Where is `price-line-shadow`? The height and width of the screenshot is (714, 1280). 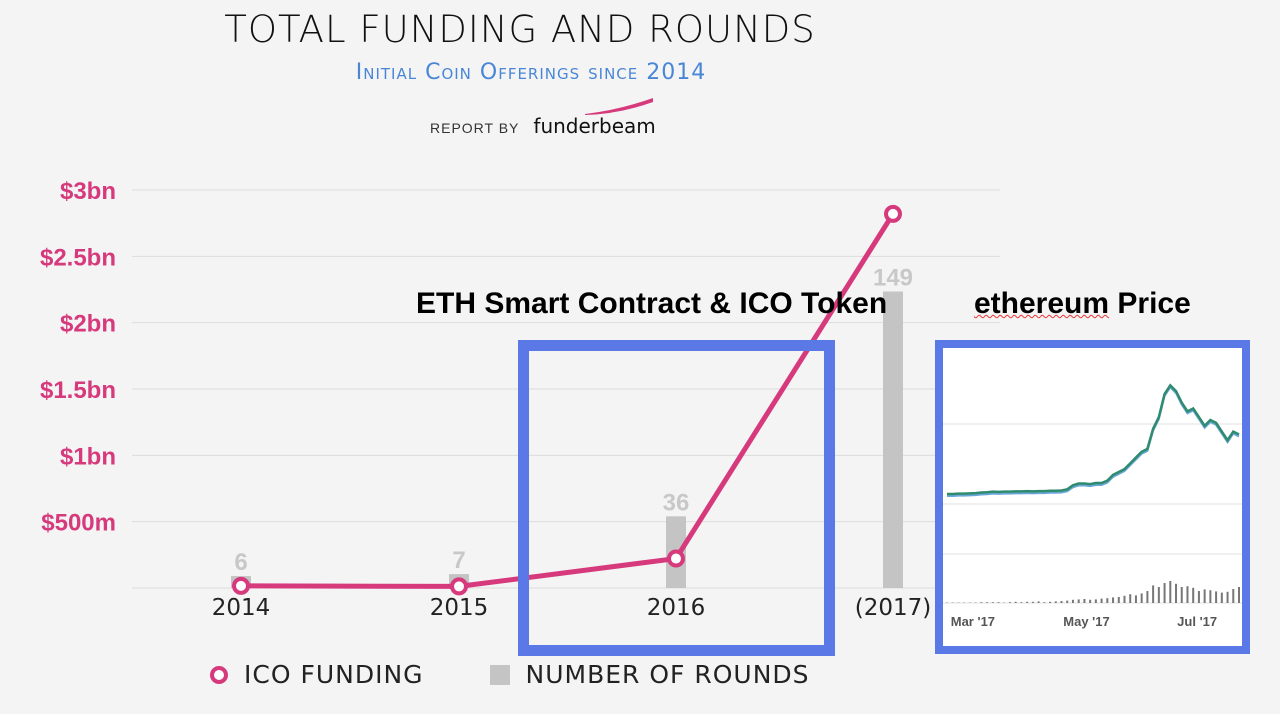
price-line-shadow is located at coordinates (1093, 441).